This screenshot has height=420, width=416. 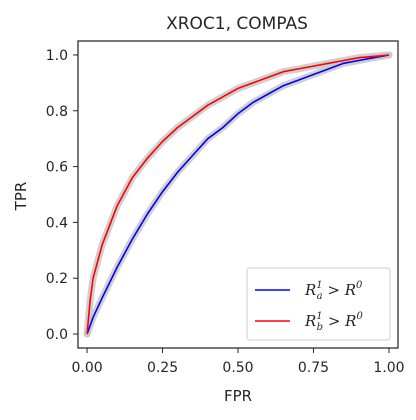 What do you see at coordinates (238, 396) in the screenshot?
I see `x-axis-label: FPR` at bounding box center [238, 396].